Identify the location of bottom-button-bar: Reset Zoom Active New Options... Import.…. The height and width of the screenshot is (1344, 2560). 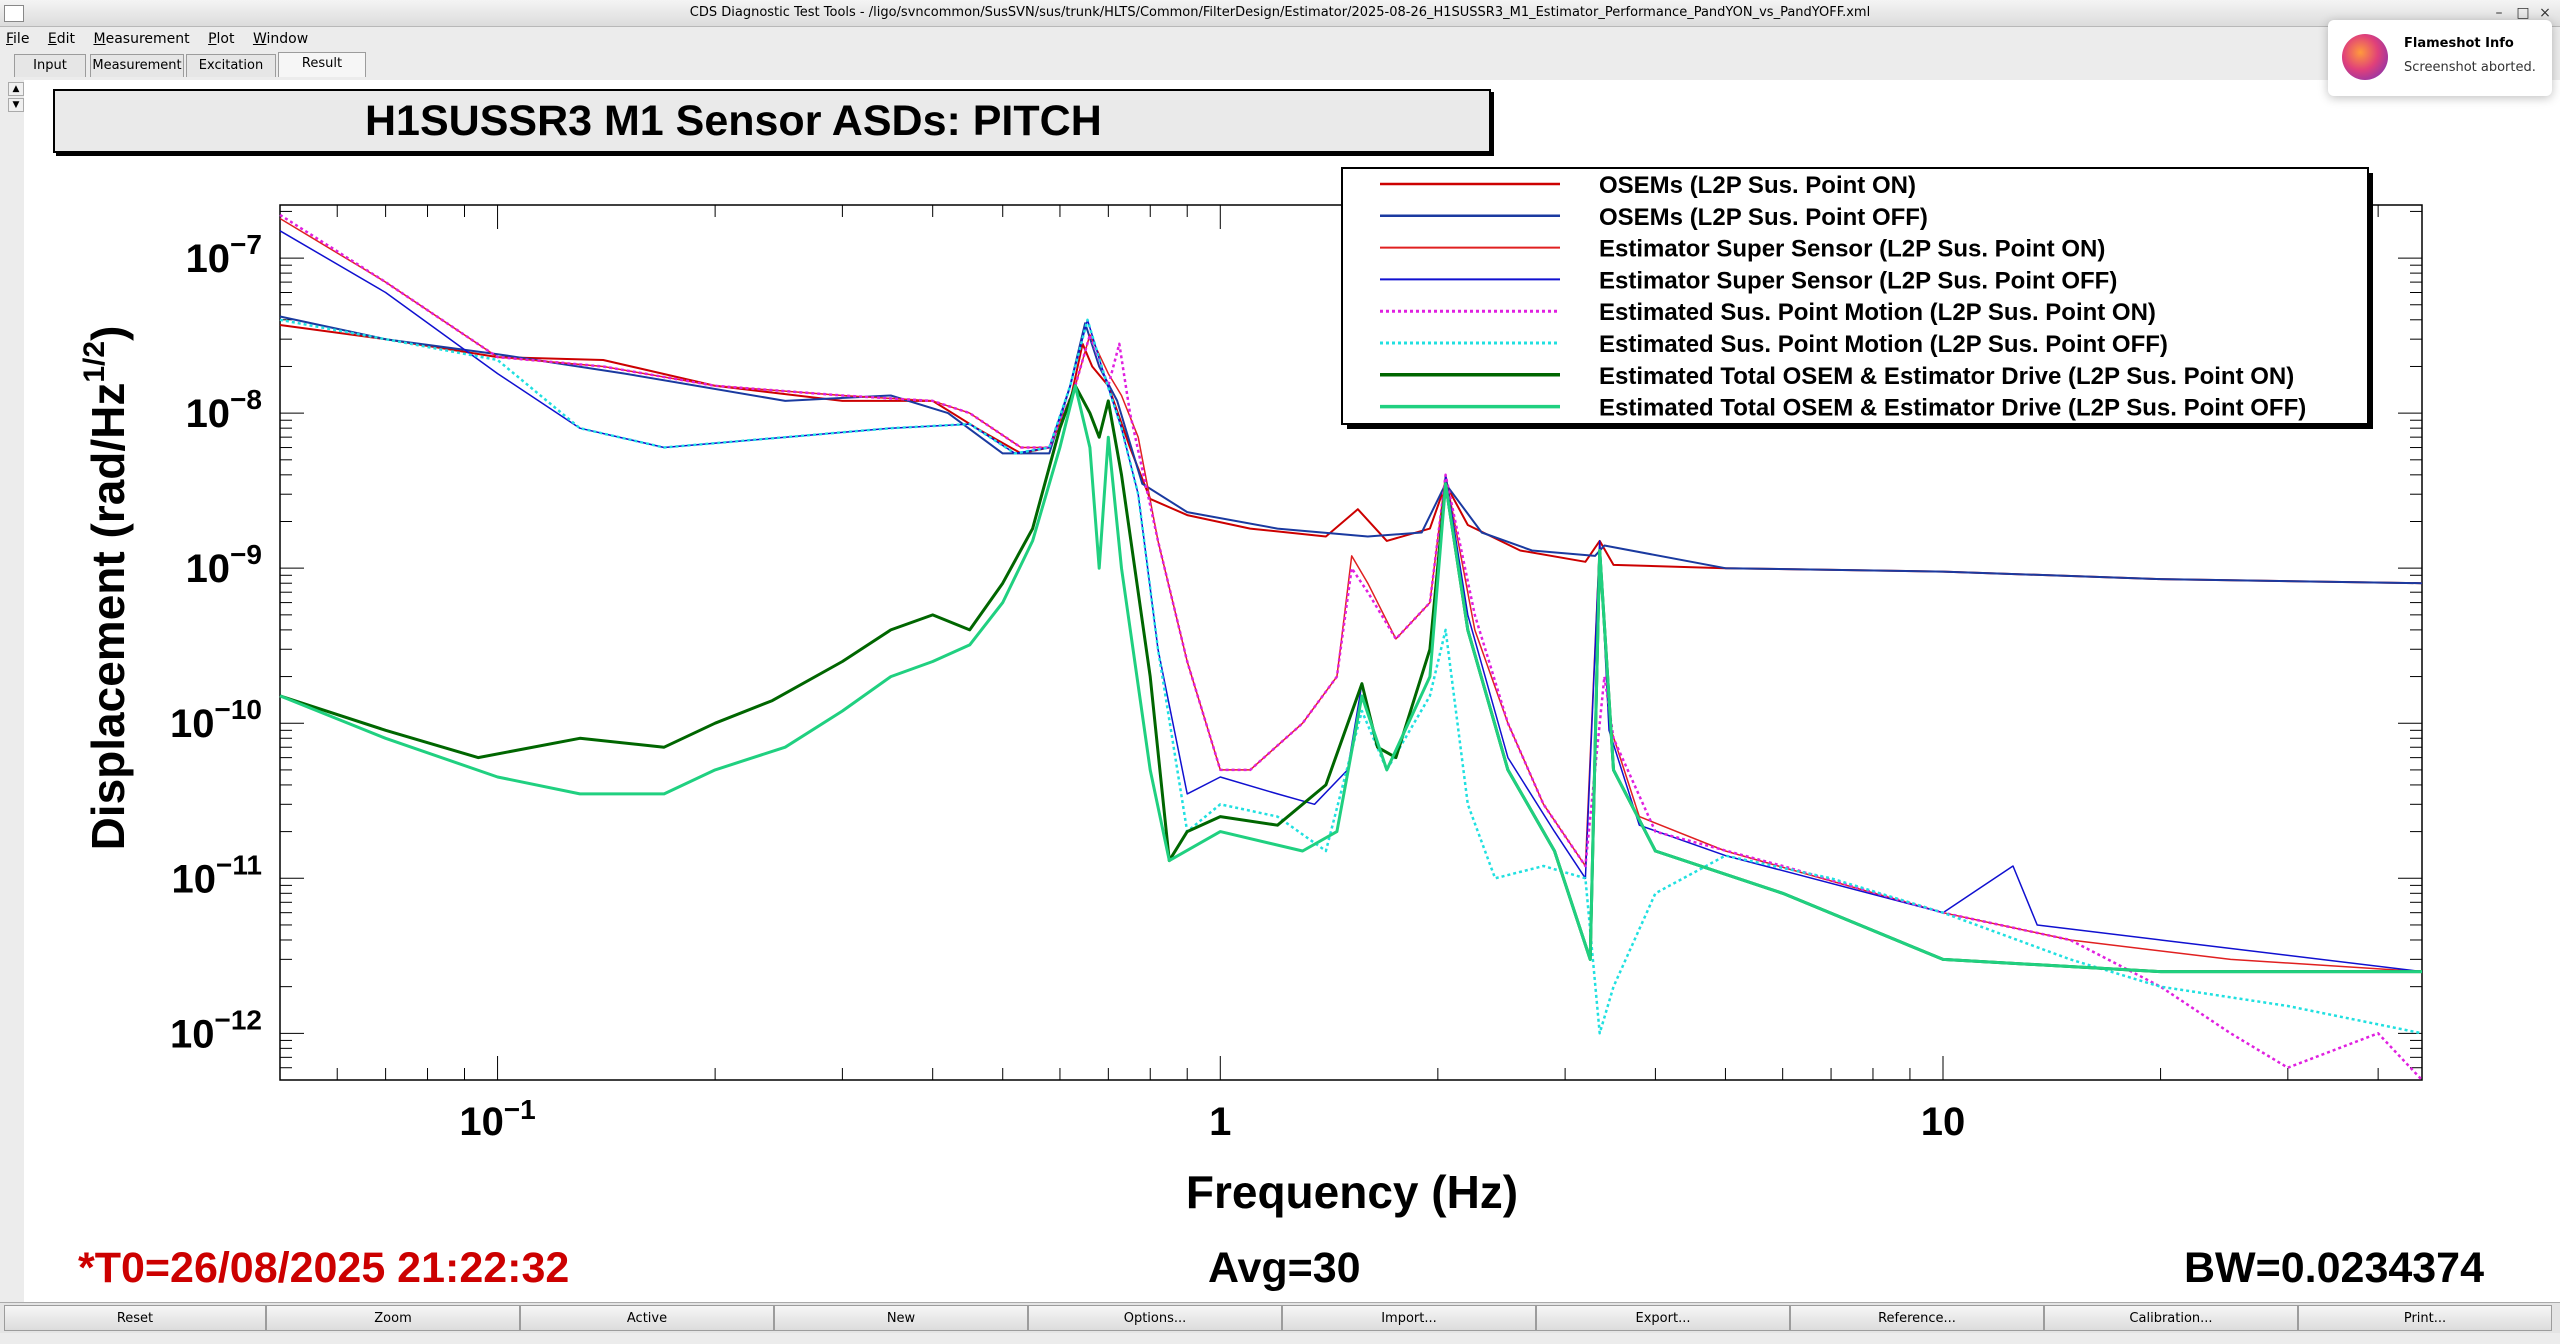
(1280, 1317).